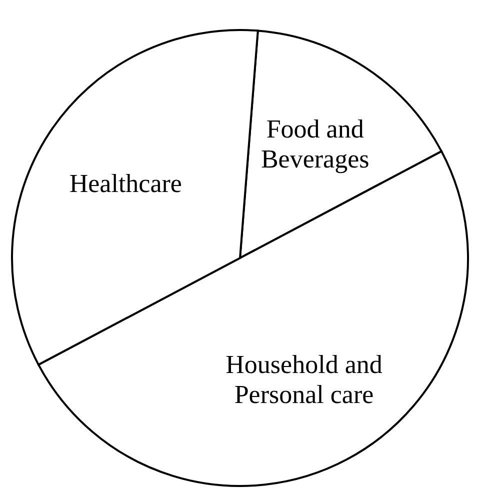 Image resolution: width=481 pixels, height=489 pixels. I want to click on slice-label: Food and Beverages, so click(315, 144).